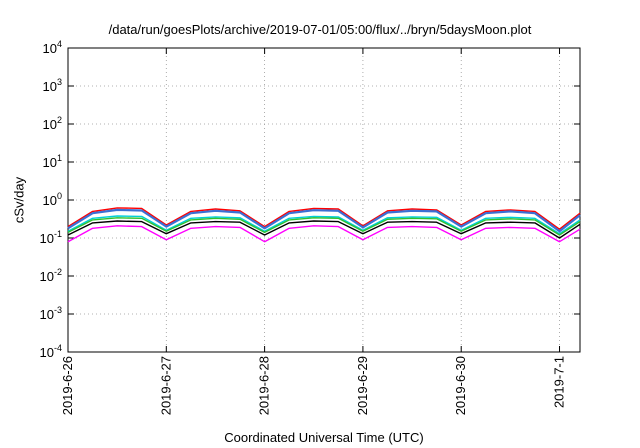  What do you see at coordinates (362, 385) in the screenshot?
I see `x-tick-label: 2019-6-29` at bounding box center [362, 385].